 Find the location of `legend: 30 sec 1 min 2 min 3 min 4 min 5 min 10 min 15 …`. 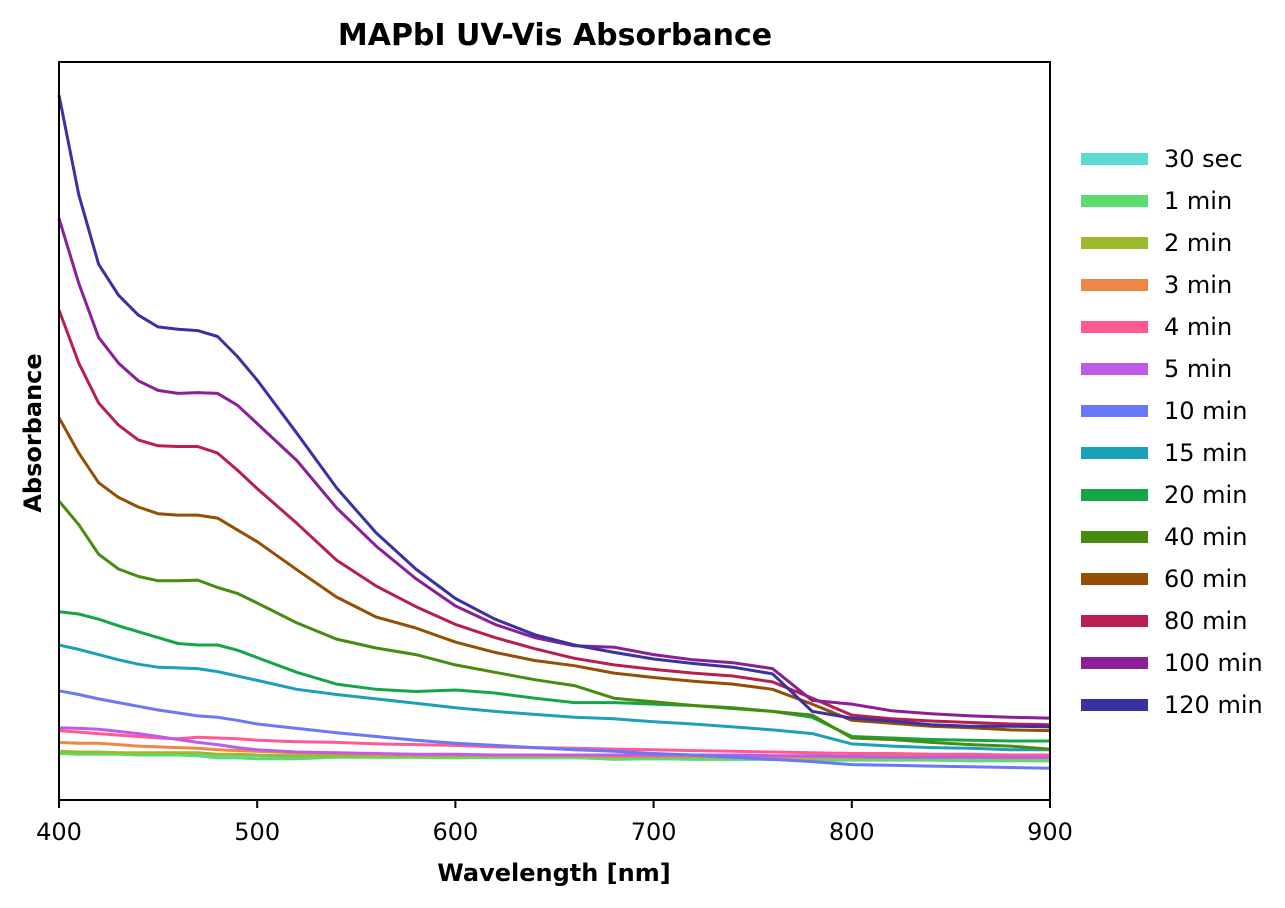

legend: 30 sec 1 min 2 min 3 min 4 min 5 min 10 min 15 … is located at coordinates (1172, 432).